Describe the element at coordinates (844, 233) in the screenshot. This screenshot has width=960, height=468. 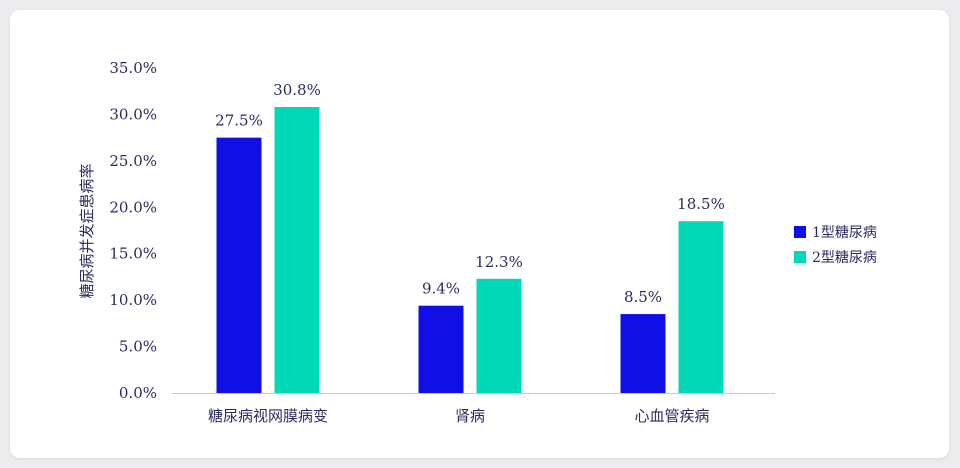
I see `legend-label: 1型糖尿病` at that location.